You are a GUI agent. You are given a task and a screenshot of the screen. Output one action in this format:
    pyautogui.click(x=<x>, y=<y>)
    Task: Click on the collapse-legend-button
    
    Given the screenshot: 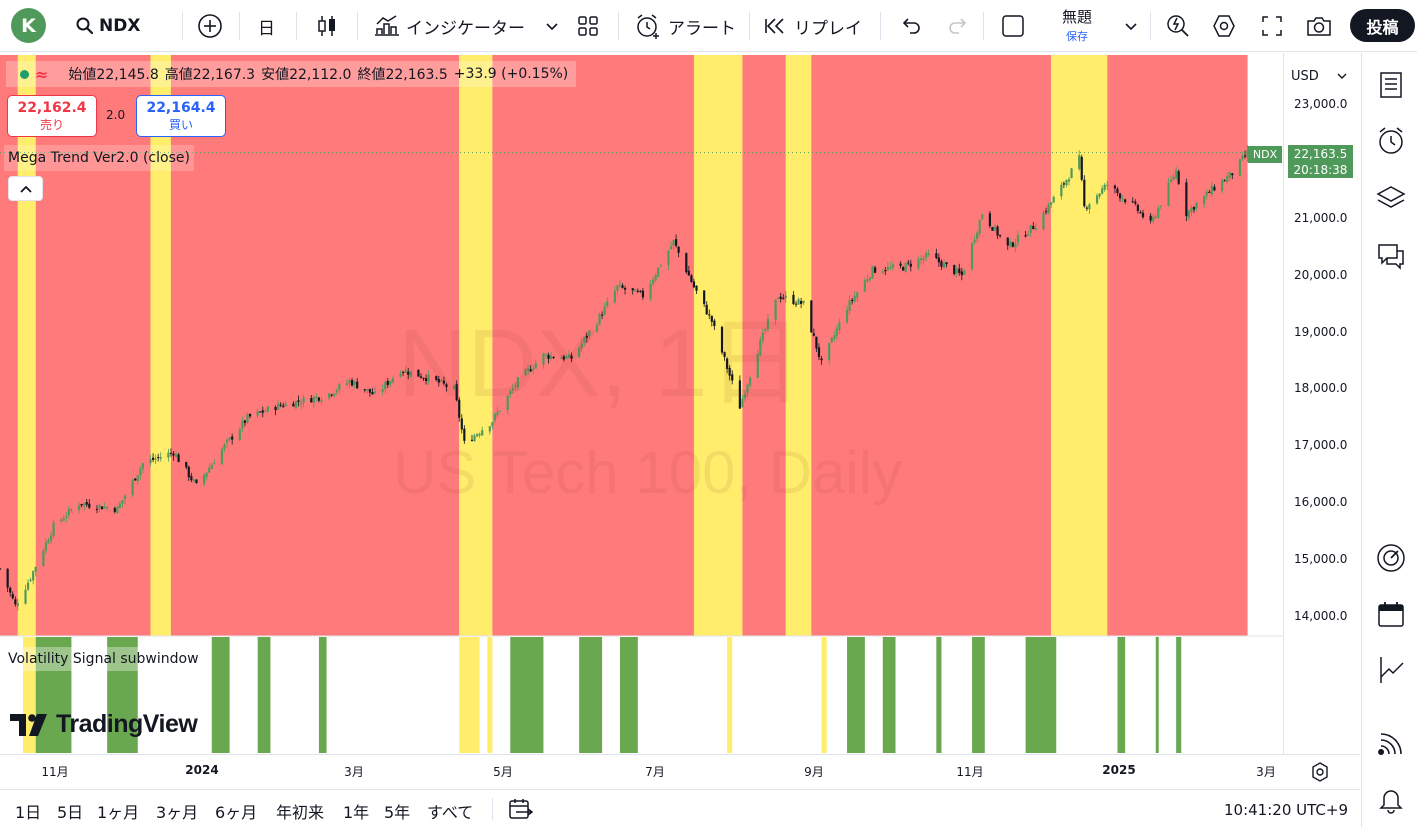 What is the action you would take?
    pyautogui.click(x=25, y=188)
    